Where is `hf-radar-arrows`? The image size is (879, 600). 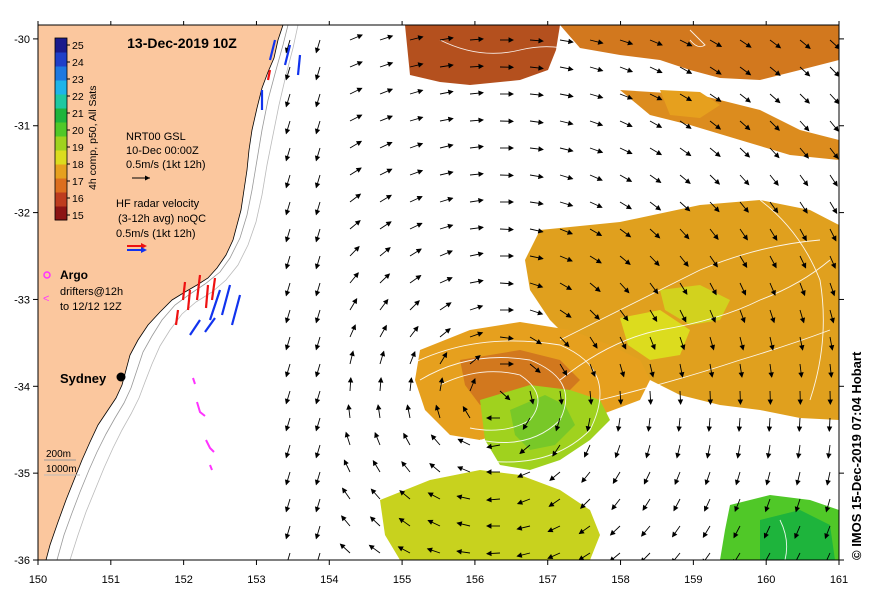
hf-radar-arrows is located at coordinates (238, 187).